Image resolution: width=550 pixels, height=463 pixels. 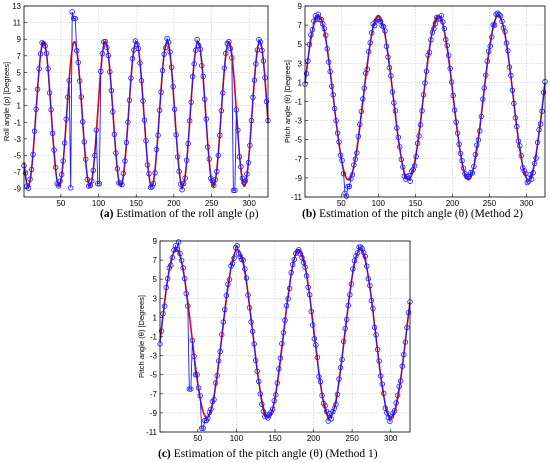 What do you see at coordinates (197, 438) in the screenshot?
I see `x-tick-label: 50` at bounding box center [197, 438].